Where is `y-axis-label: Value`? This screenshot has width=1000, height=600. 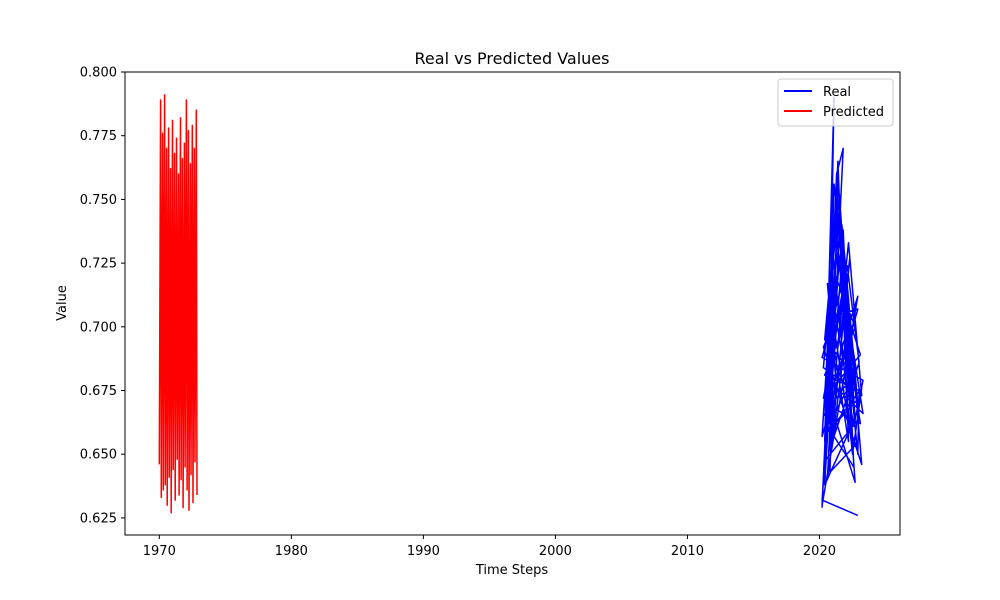
y-axis-label: Value is located at coordinates (62, 303).